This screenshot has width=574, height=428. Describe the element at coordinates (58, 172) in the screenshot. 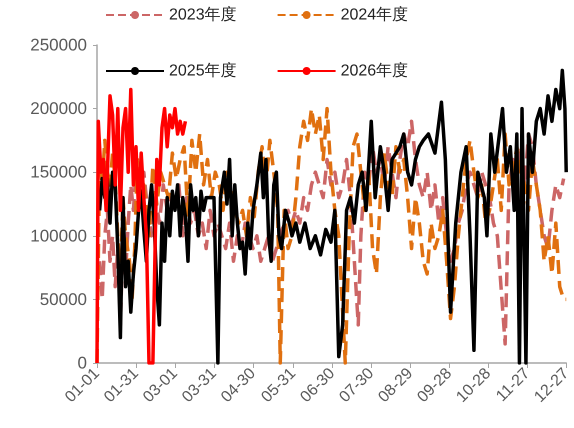

I see `y-tick-label: 150000` at that location.